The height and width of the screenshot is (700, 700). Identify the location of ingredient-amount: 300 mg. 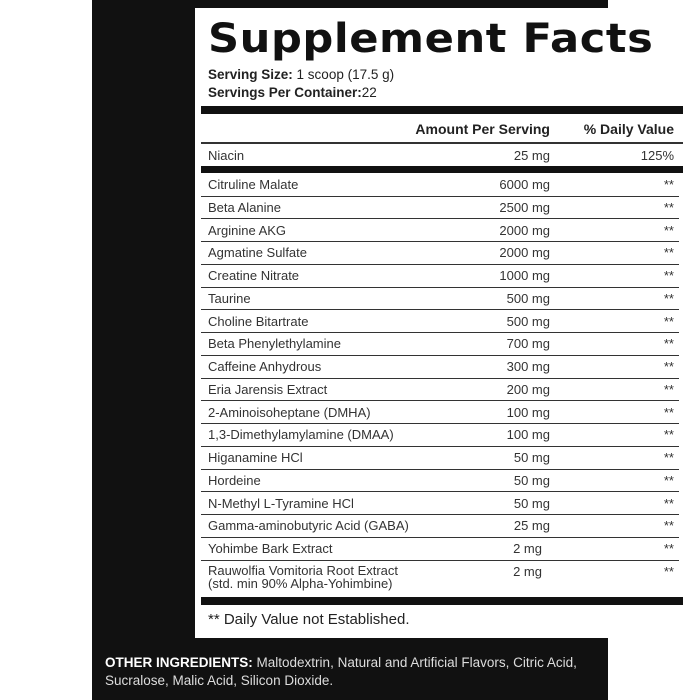
(528, 366).